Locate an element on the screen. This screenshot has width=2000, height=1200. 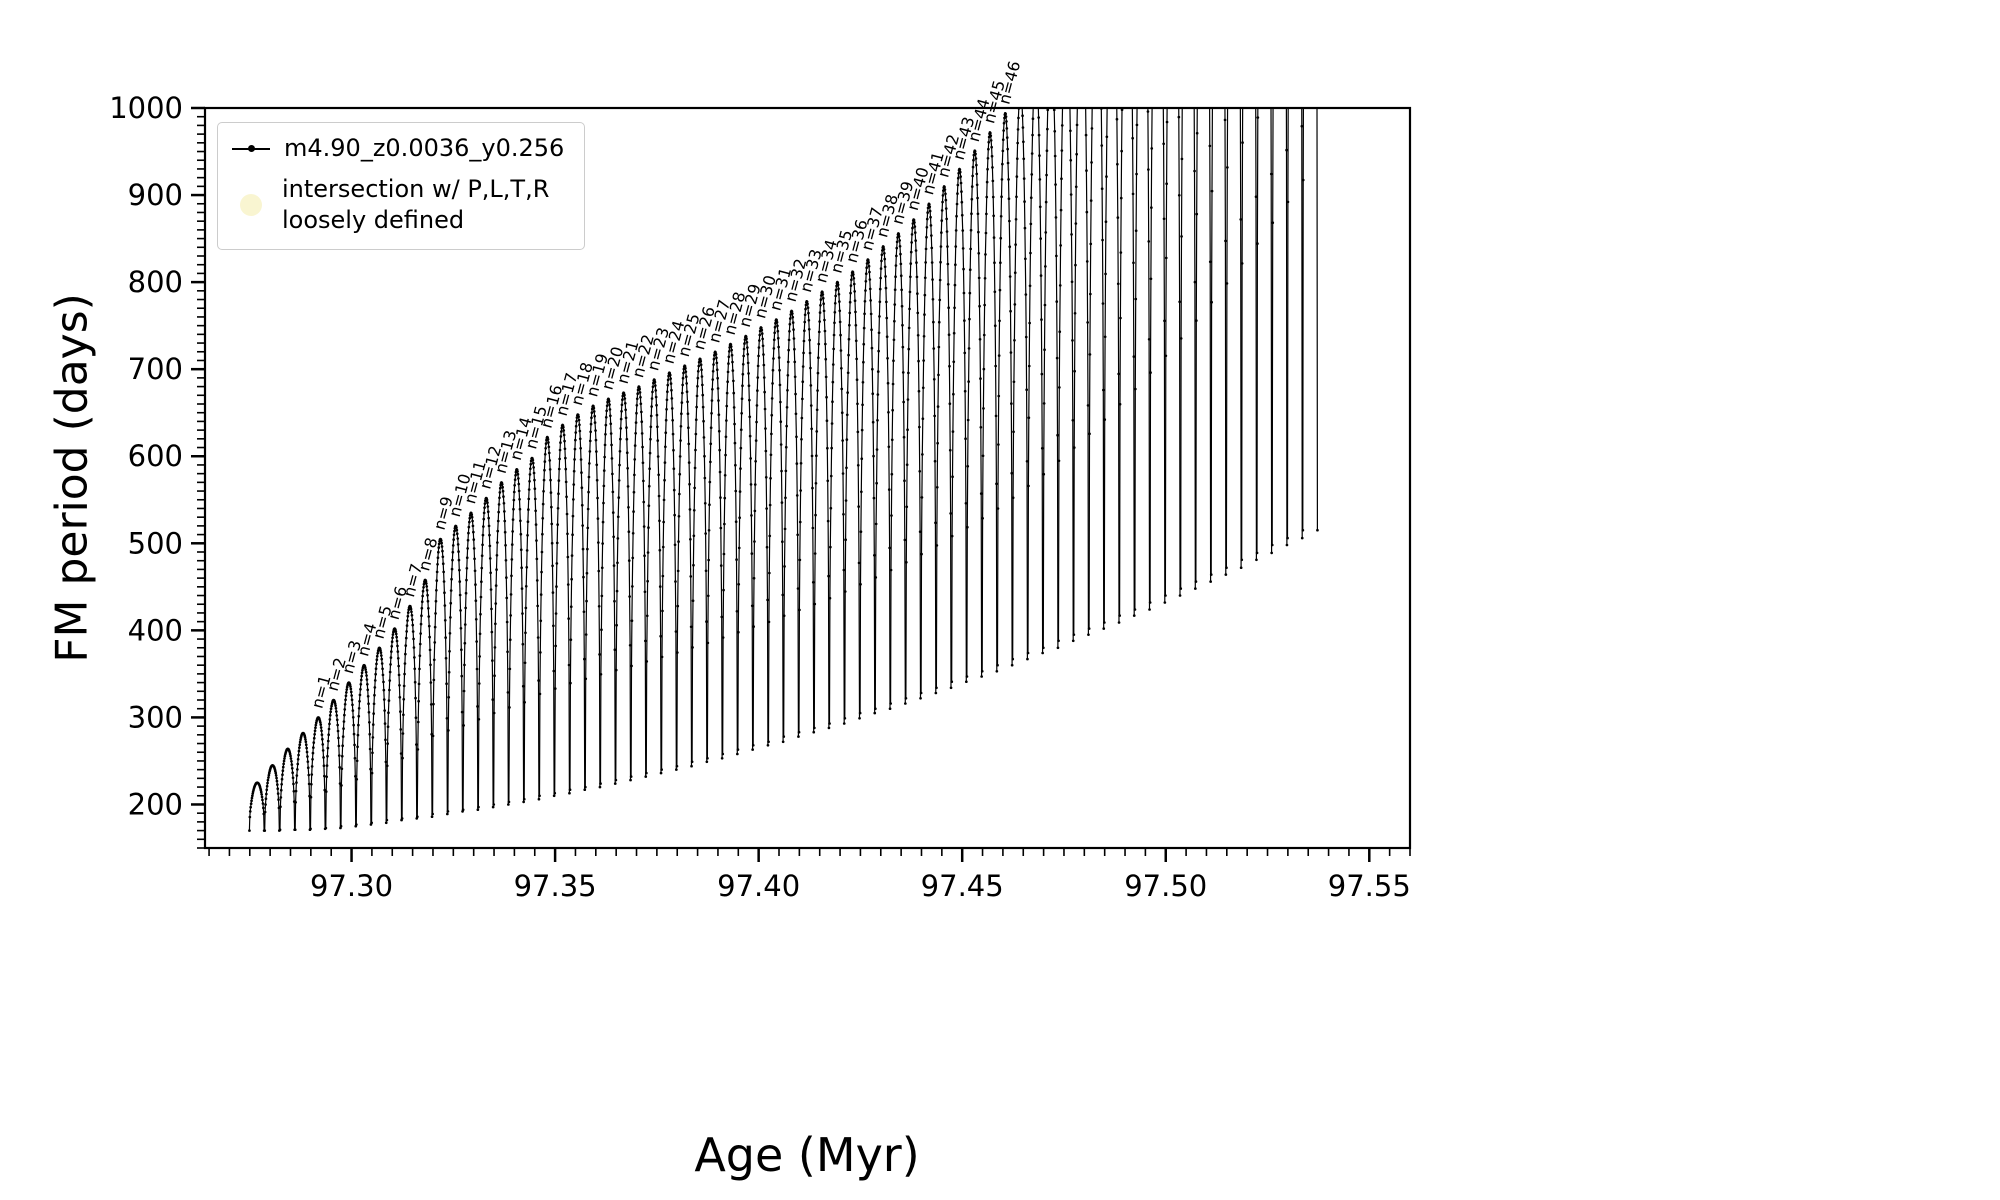
legend-entry-intersection: intersection w/ P,L,T,R loosely defined is located at coordinates (398, 205).